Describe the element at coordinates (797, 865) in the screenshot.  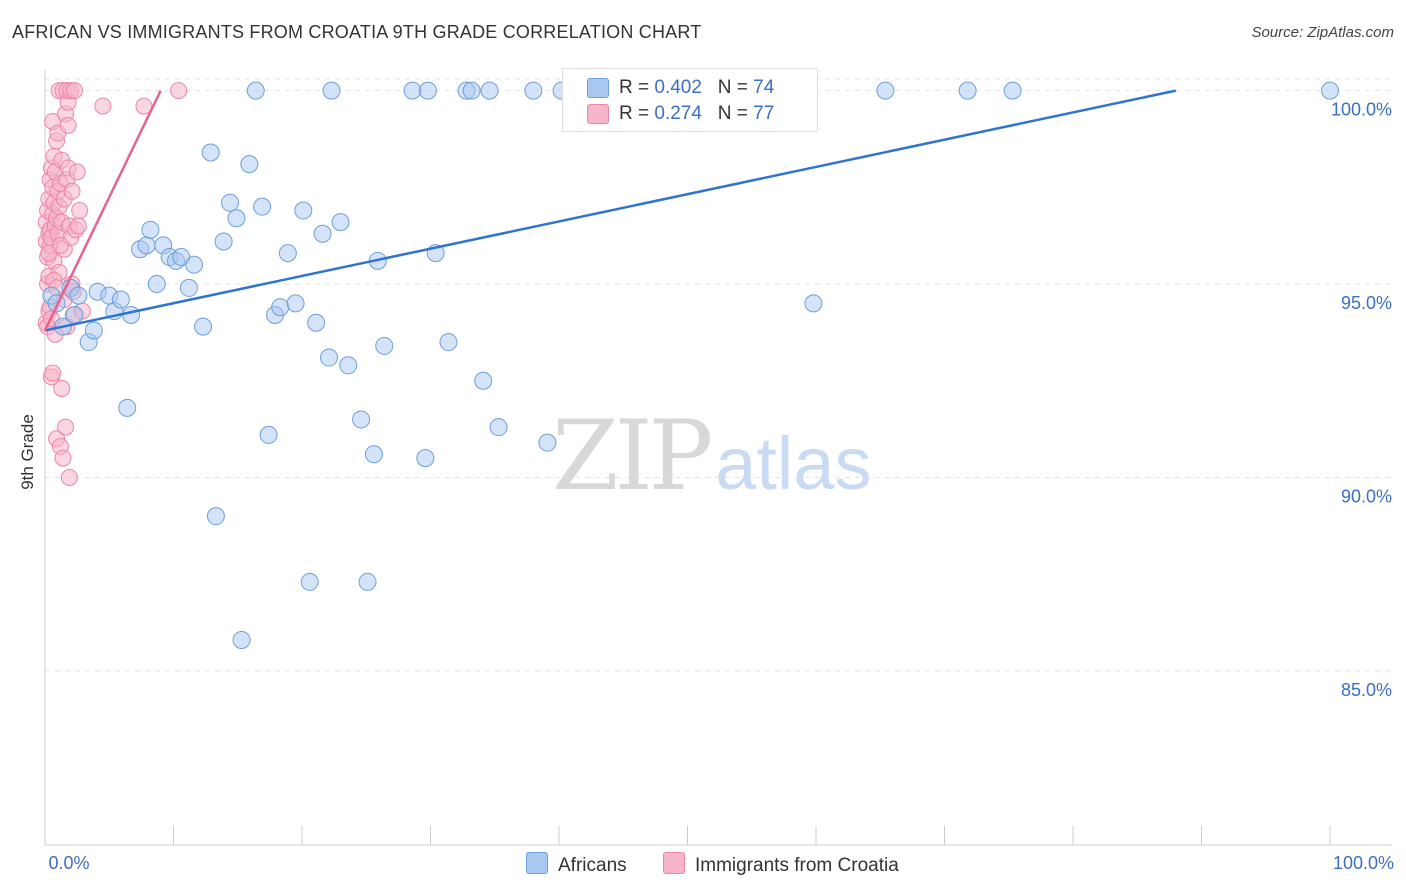
I see `legend-label-croatia: Immigrants from Croatia` at that location.